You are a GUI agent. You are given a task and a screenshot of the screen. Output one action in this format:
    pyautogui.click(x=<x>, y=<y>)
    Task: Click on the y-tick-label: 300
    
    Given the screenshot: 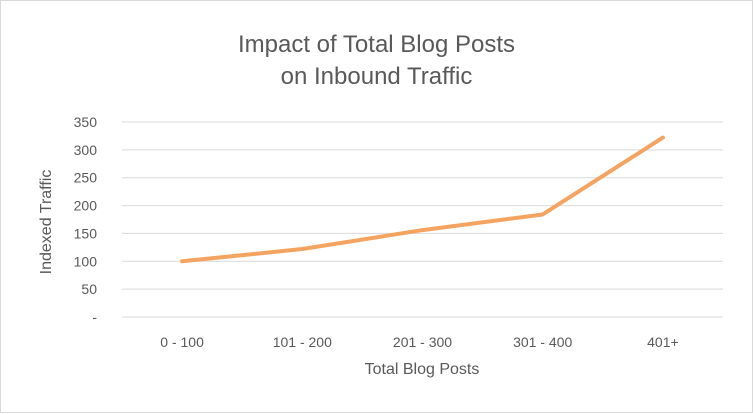 What is the action you would take?
    pyautogui.click(x=86, y=150)
    